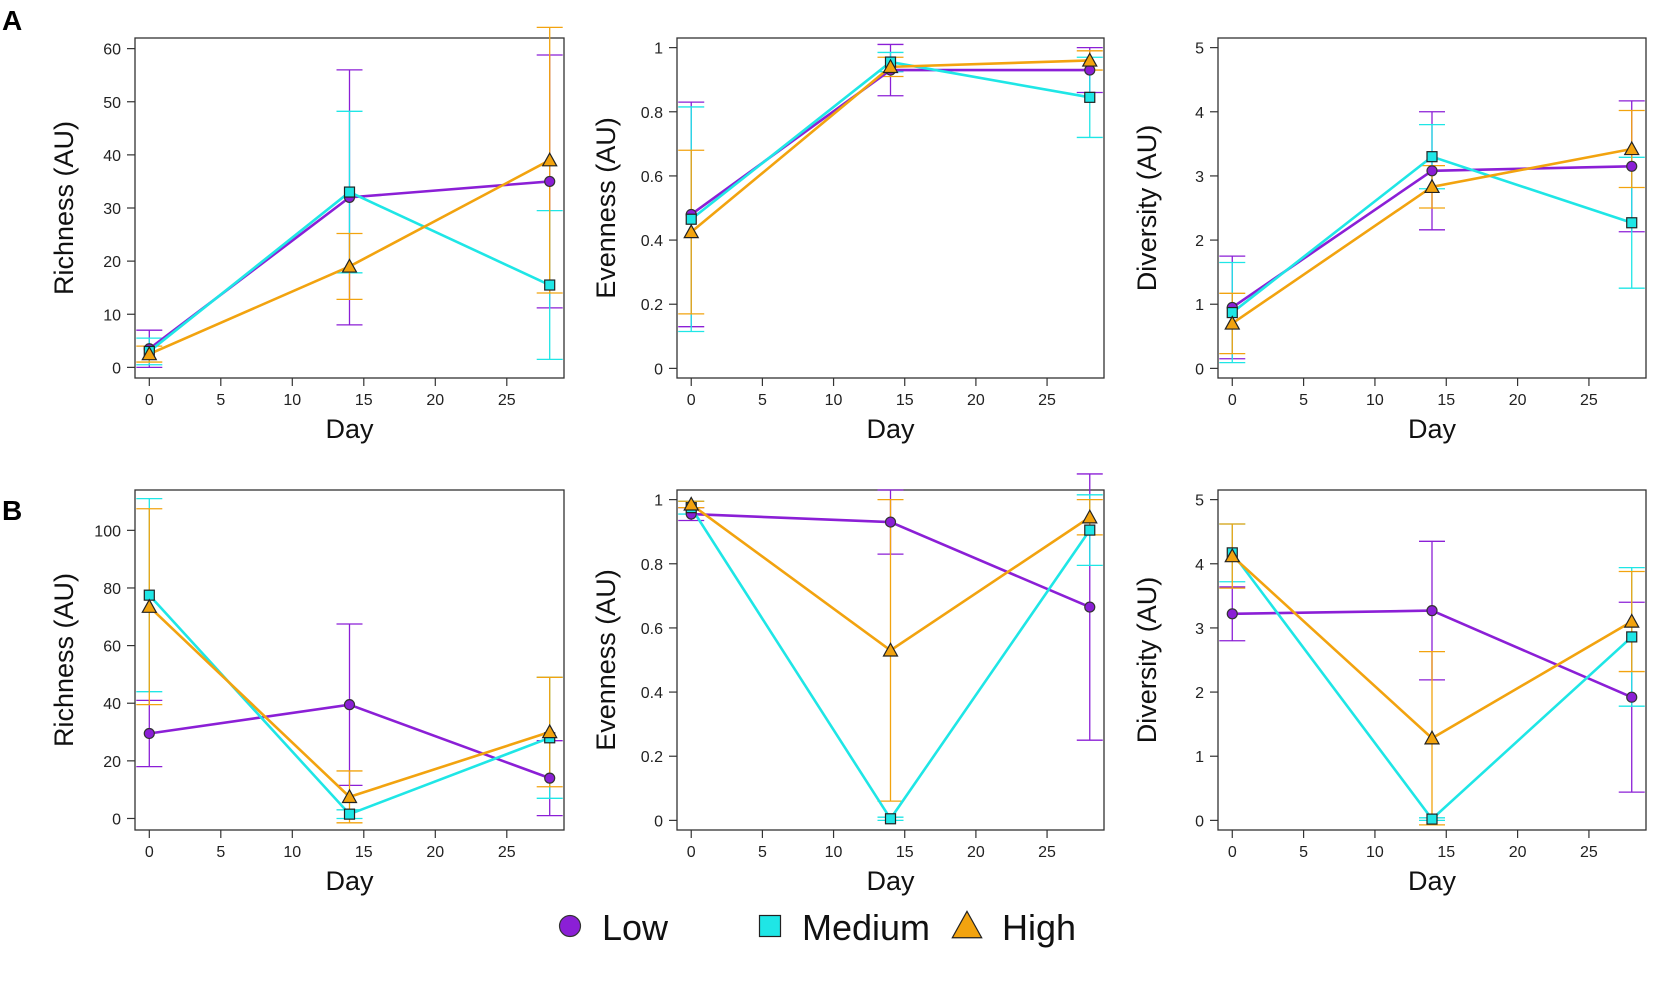 This screenshot has height=1006, width=1654. What do you see at coordinates (307, 235) in the screenshot?
I see `plot-a-1: 0 5 10 15 20 25 0 10 20 30 40 50 60 Day Richness (AU)` at bounding box center [307, 235].